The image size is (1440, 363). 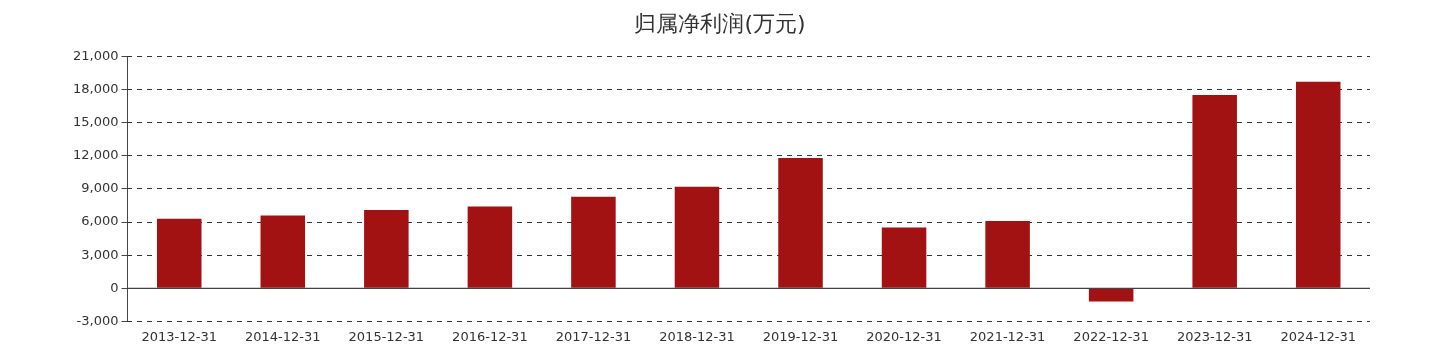 What do you see at coordinates (283, 336) in the screenshot?
I see `x-tick-label: 2014-12-31` at bounding box center [283, 336].